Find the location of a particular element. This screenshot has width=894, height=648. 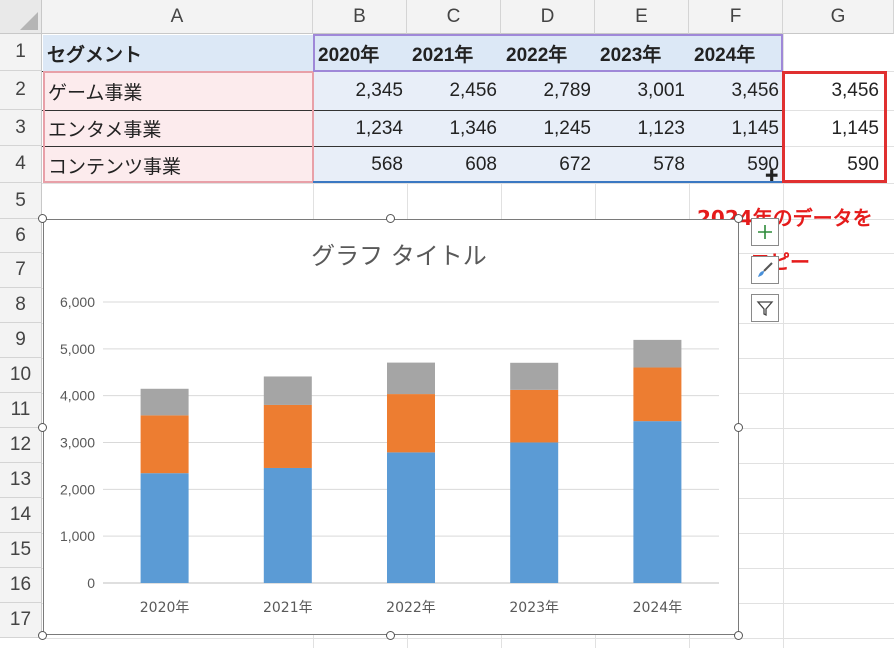

column-header-b: B is located at coordinates (360, 17).